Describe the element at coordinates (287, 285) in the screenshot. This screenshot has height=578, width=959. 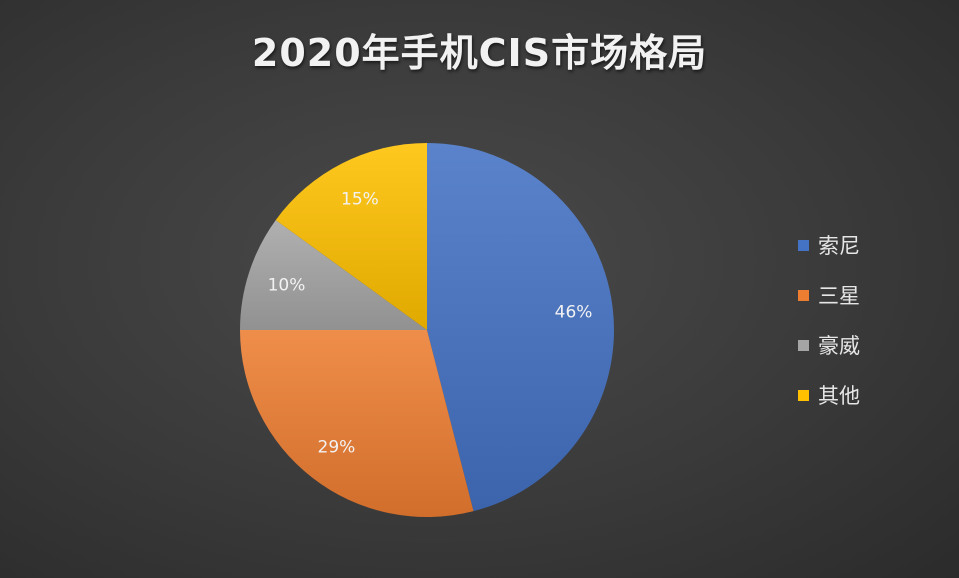
I see `data-label: 10%` at that location.